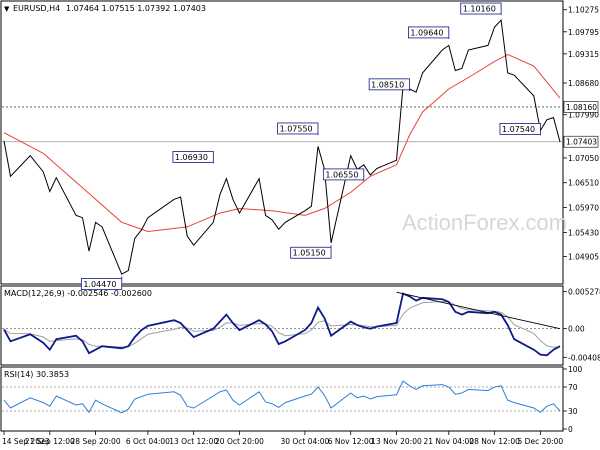 The image size is (600, 450). What do you see at coordinates (136, 8) in the screenshot?
I see `chart-ohlc-label: 1.07464 1.07515 1.07392 1.07403` at bounding box center [136, 8].